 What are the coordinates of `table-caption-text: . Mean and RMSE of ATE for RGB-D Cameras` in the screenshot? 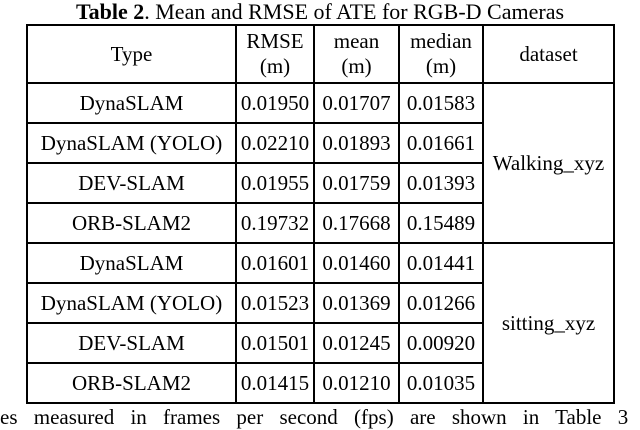 It's located at (354, 12).